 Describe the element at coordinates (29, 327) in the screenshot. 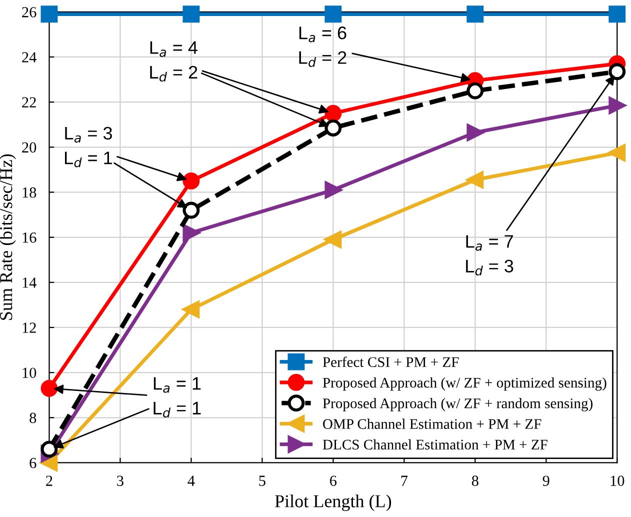

I see `y-tick-label: 12` at that location.